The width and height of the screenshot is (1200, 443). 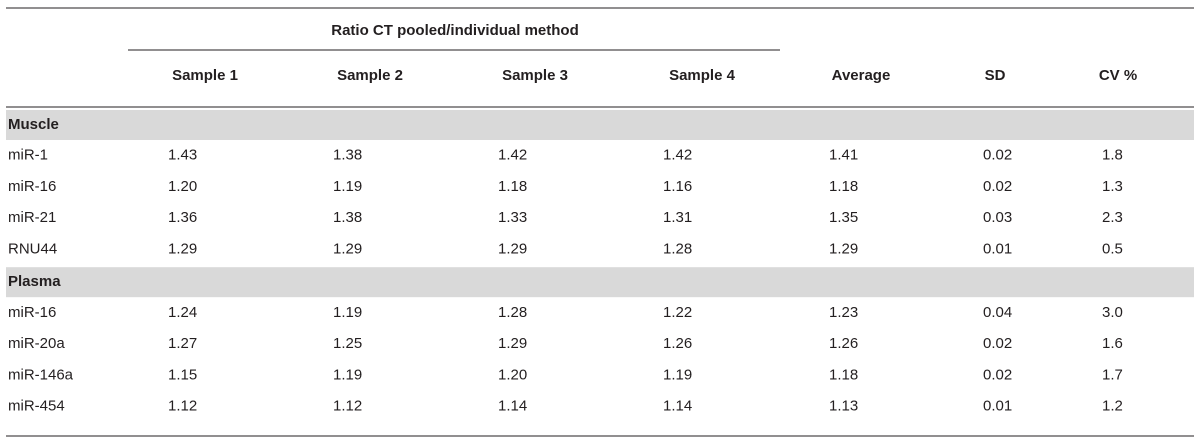 What do you see at coordinates (32, 249) in the screenshot?
I see `row-label: RNU44` at bounding box center [32, 249].